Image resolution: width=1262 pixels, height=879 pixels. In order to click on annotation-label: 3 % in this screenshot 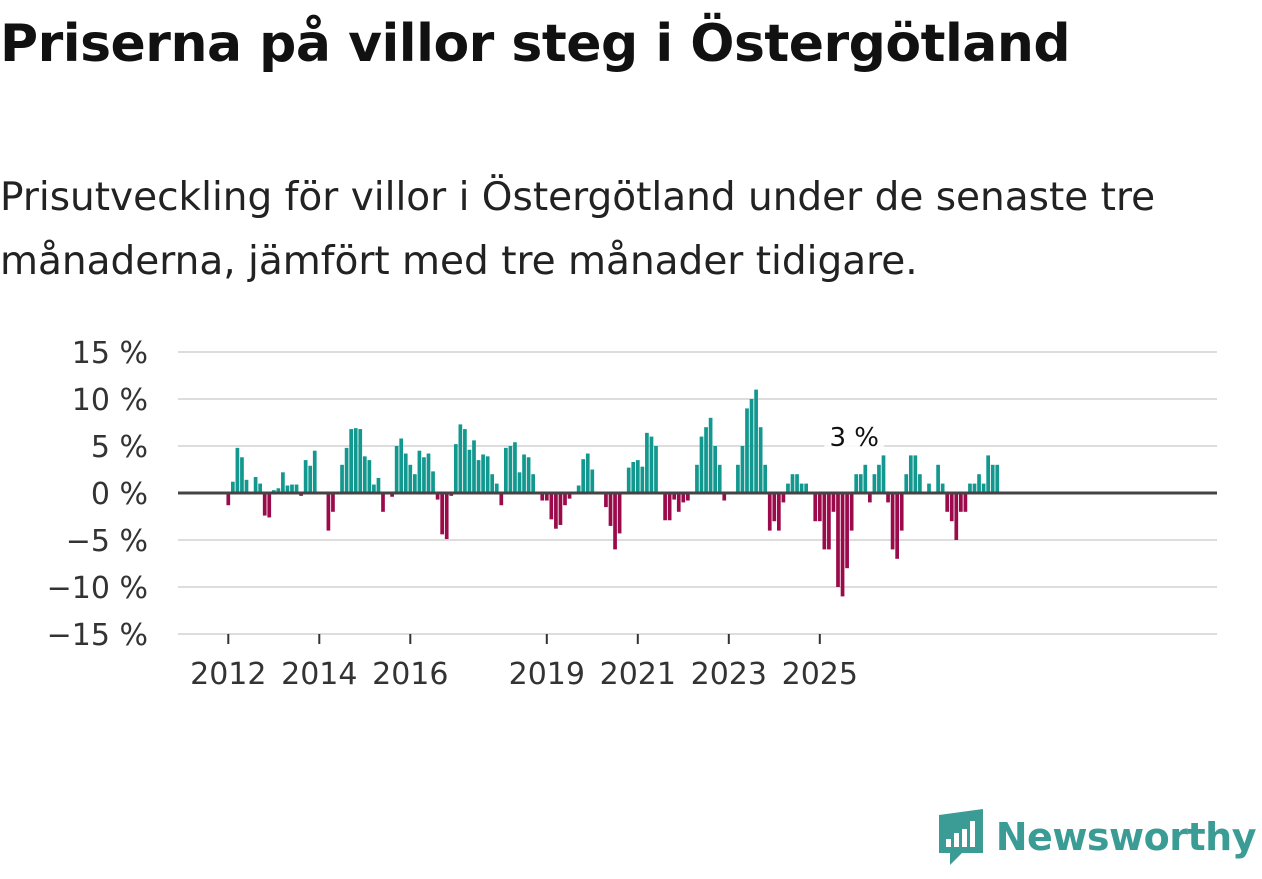, I will do `click(854, 438)`.